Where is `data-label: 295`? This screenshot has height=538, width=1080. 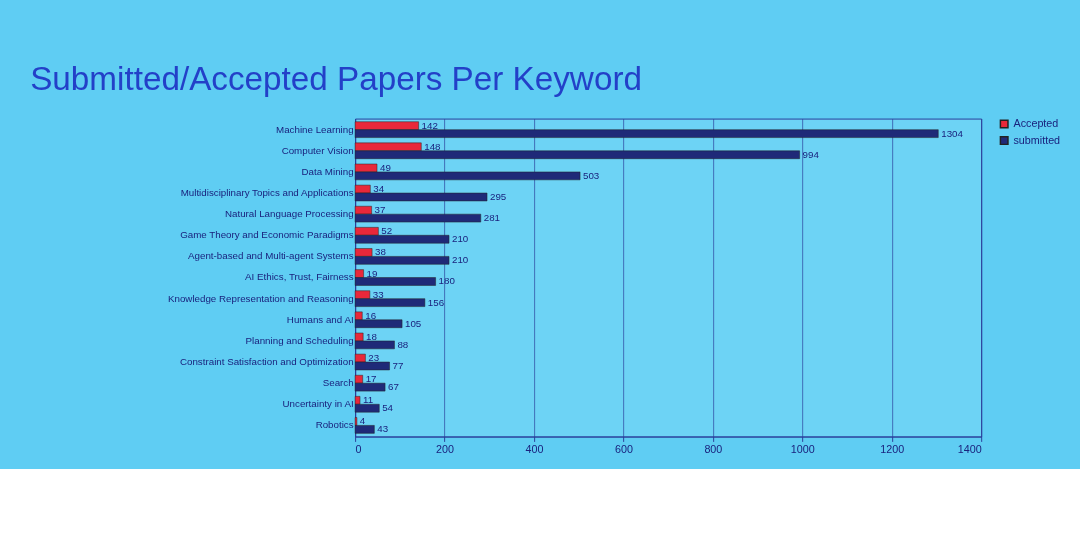 data-label: 295 is located at coordinates (498, 196).